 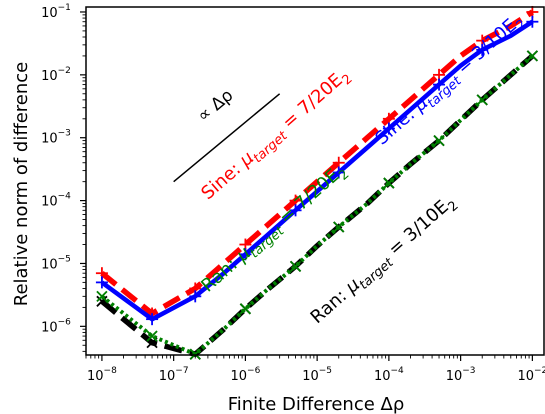 What do you see at coordinates (461, 375) in the screenshot?
I see `x-tick-label: 10⁻³` at bounding box center [461, 375].